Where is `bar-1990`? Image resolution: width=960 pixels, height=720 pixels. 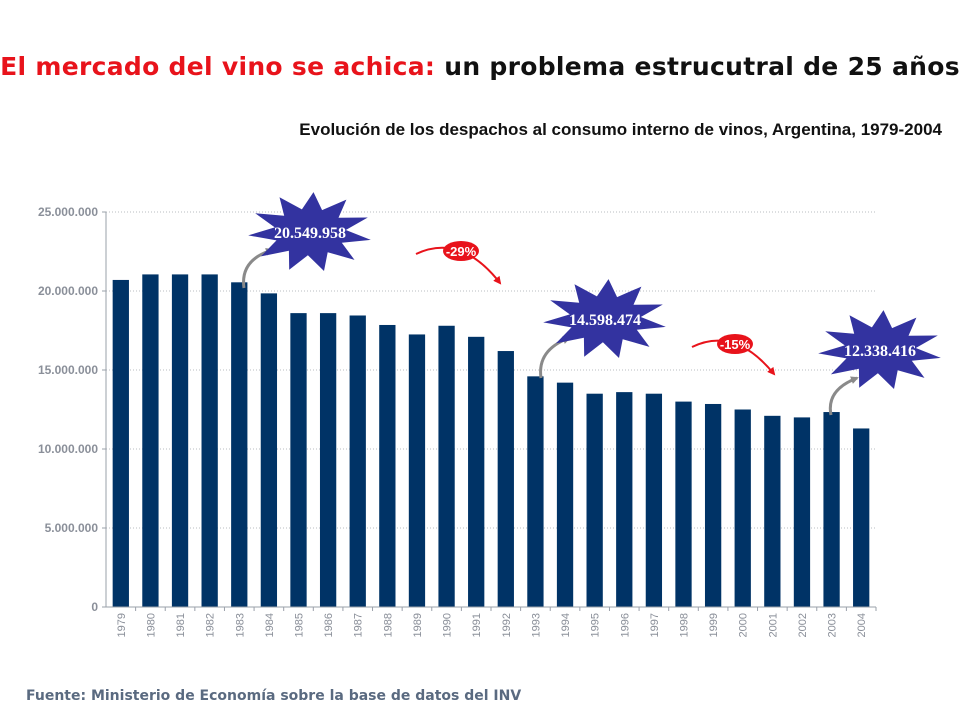 bar-1990 is located at coordinates (446, 466).